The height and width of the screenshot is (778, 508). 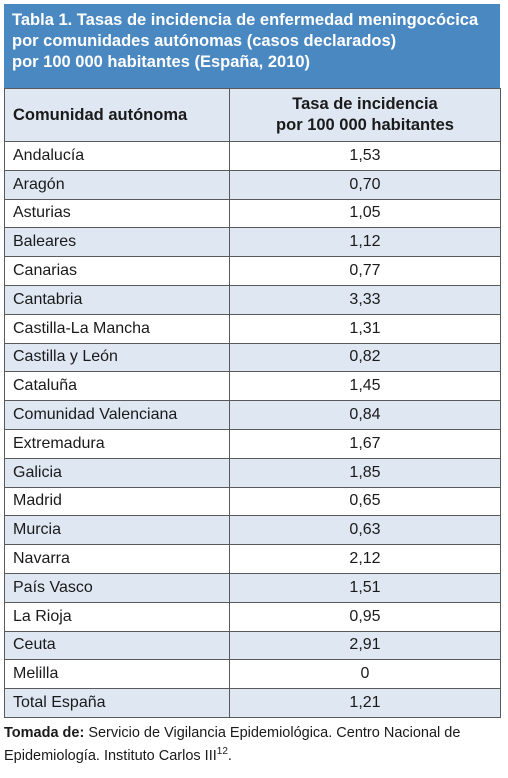 I want to click on community-name: Baleares, so click(x=117, y=242).